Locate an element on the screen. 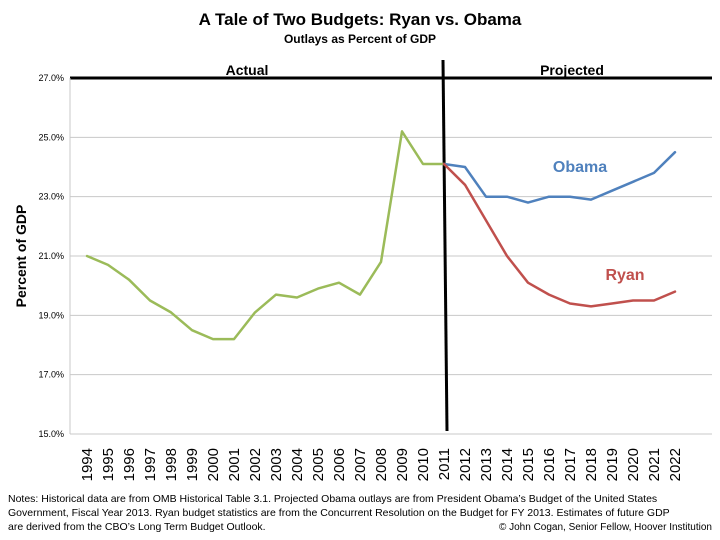  series-label-obama: Obama is located at coordinates (580, 167).